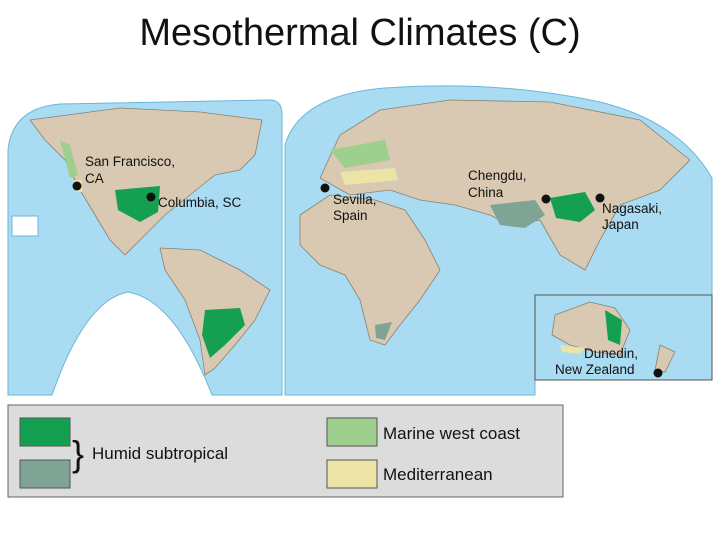 The height and width of the screenshot is (540, 720). I want to click on city-label: China, so click(486, 192).